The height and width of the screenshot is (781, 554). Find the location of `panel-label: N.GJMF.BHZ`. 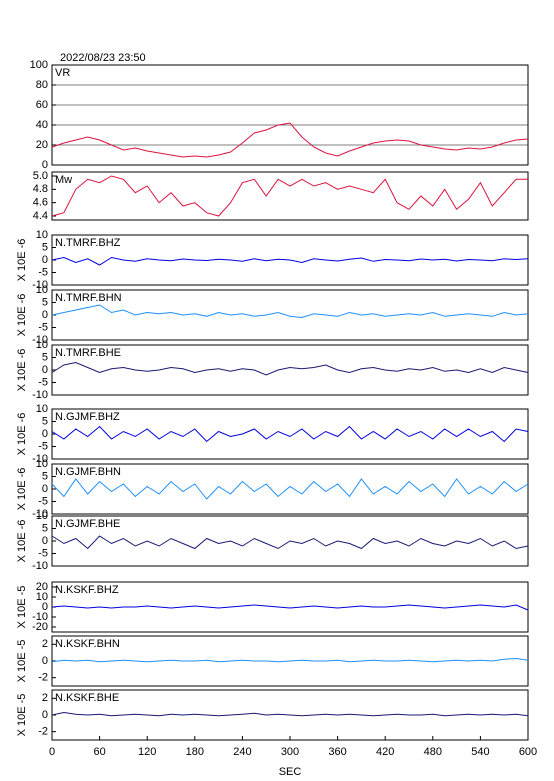

panel-label: N.GJMF.BHZ is located at coordinates (87, 417).